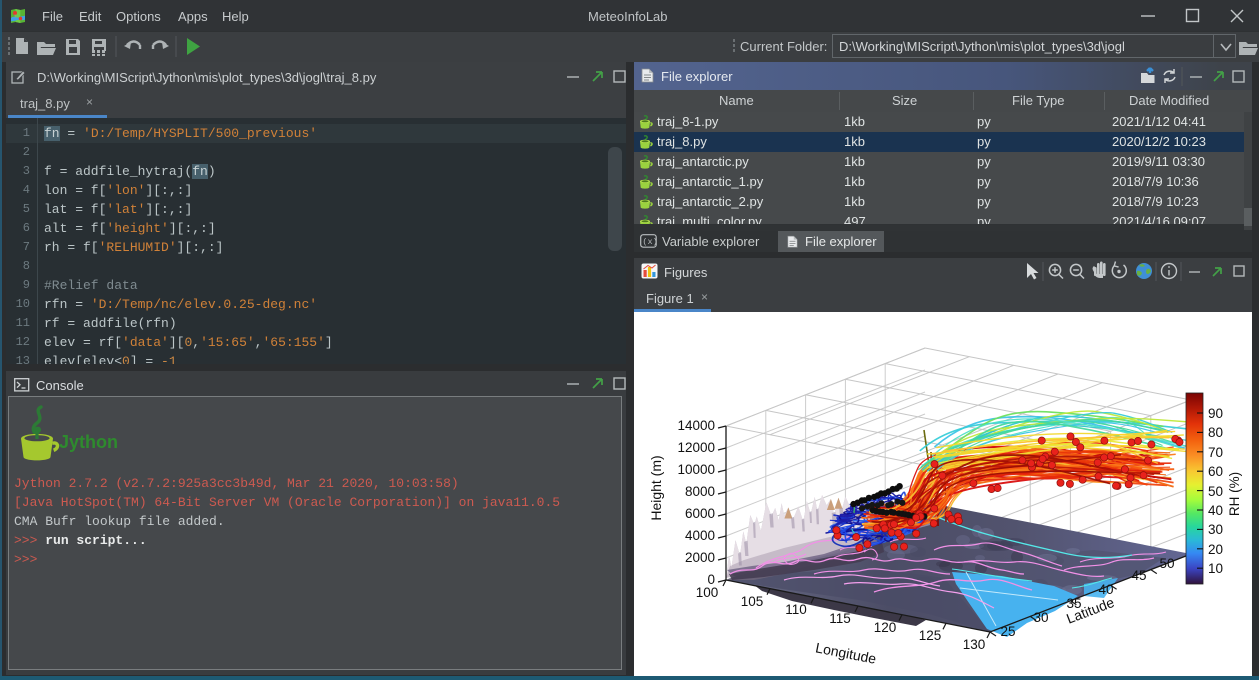 This screenshot has width=1259, height=680. What do you see at coordinates (700, 535) in the screenshot?
I see `svg-text: 4000` at bounding box center [700, 535].